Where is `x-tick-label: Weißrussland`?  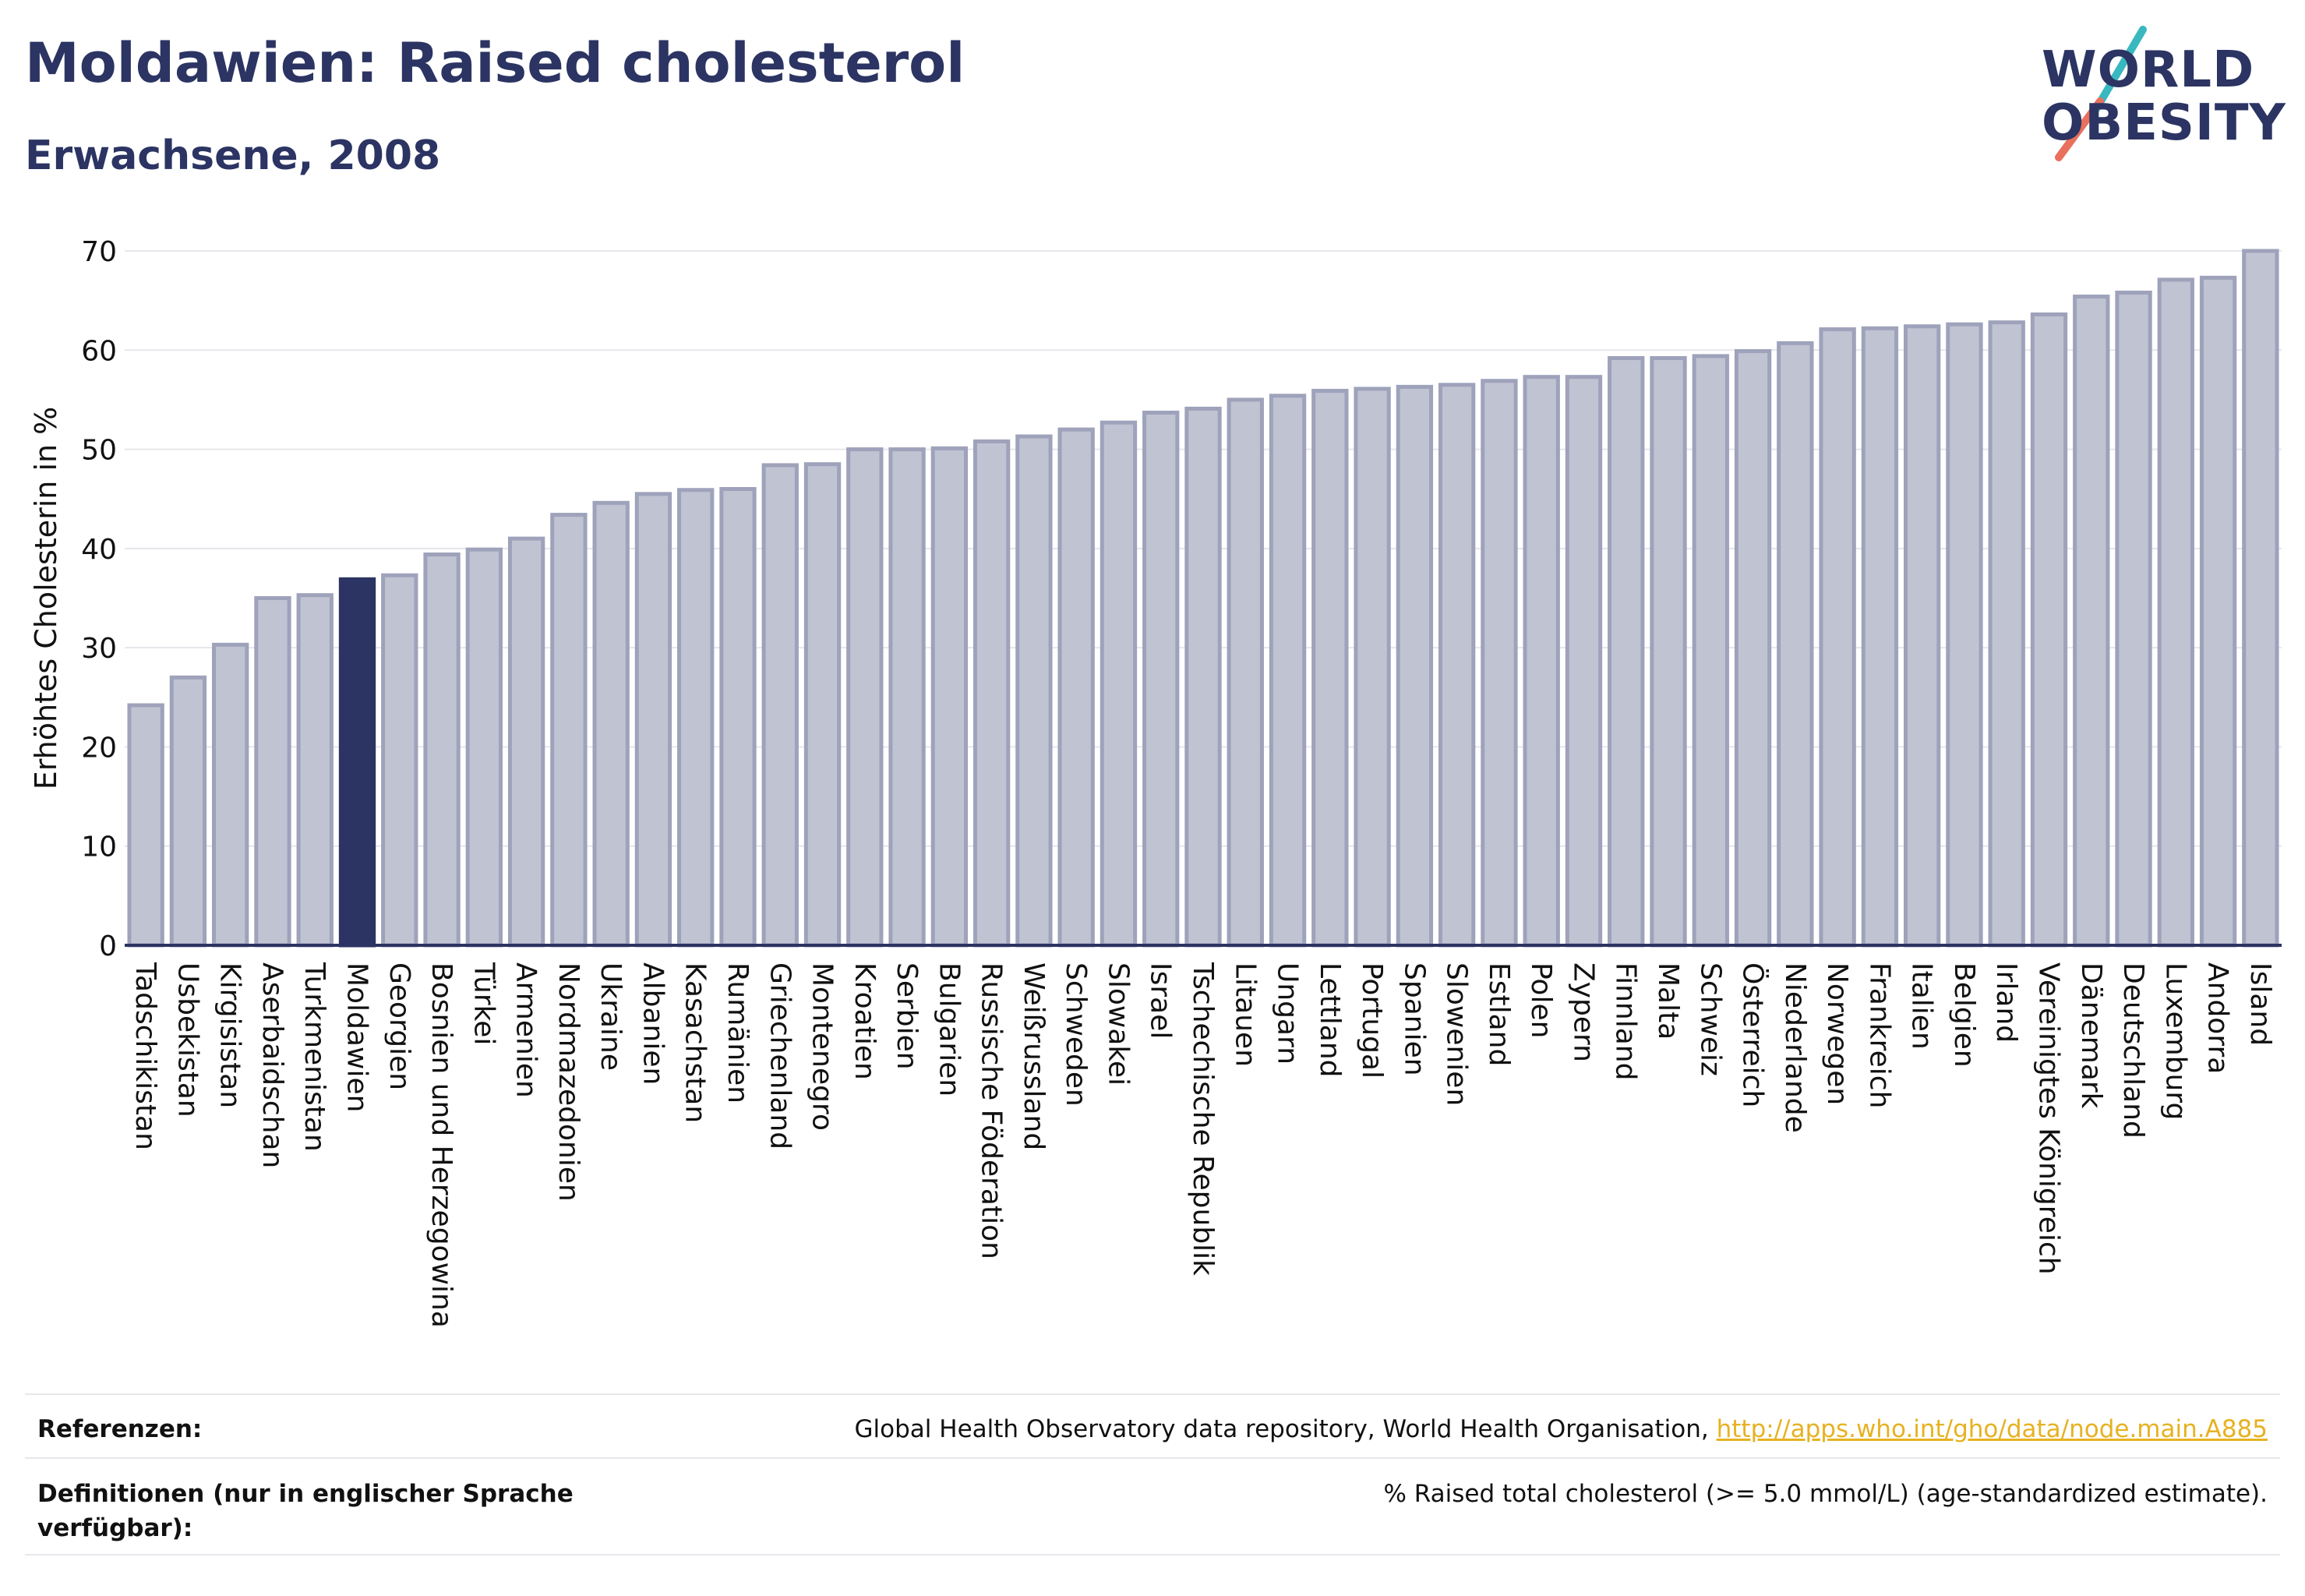
x-tick-label: Weißrussland is located at coordinates (1034, 1056).